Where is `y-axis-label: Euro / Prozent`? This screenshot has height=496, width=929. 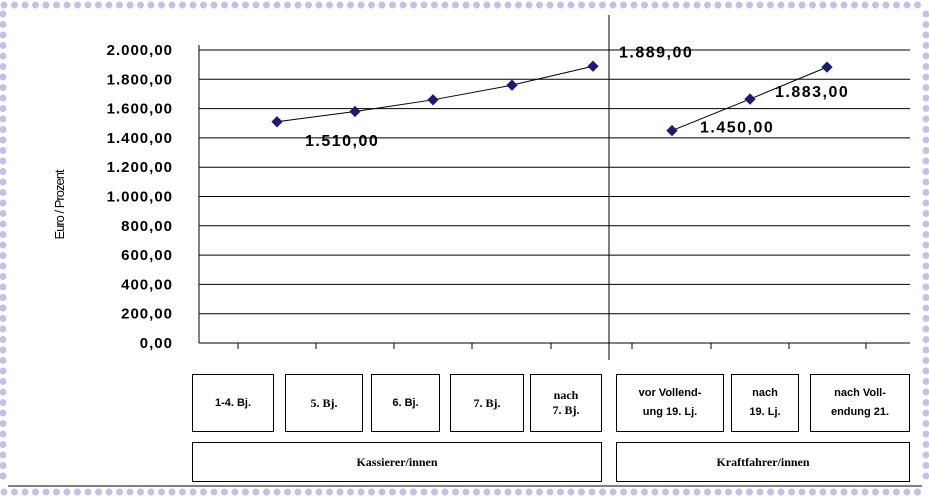
y-axis-label: Euro / Prozent is located at coordinates (59, 204).